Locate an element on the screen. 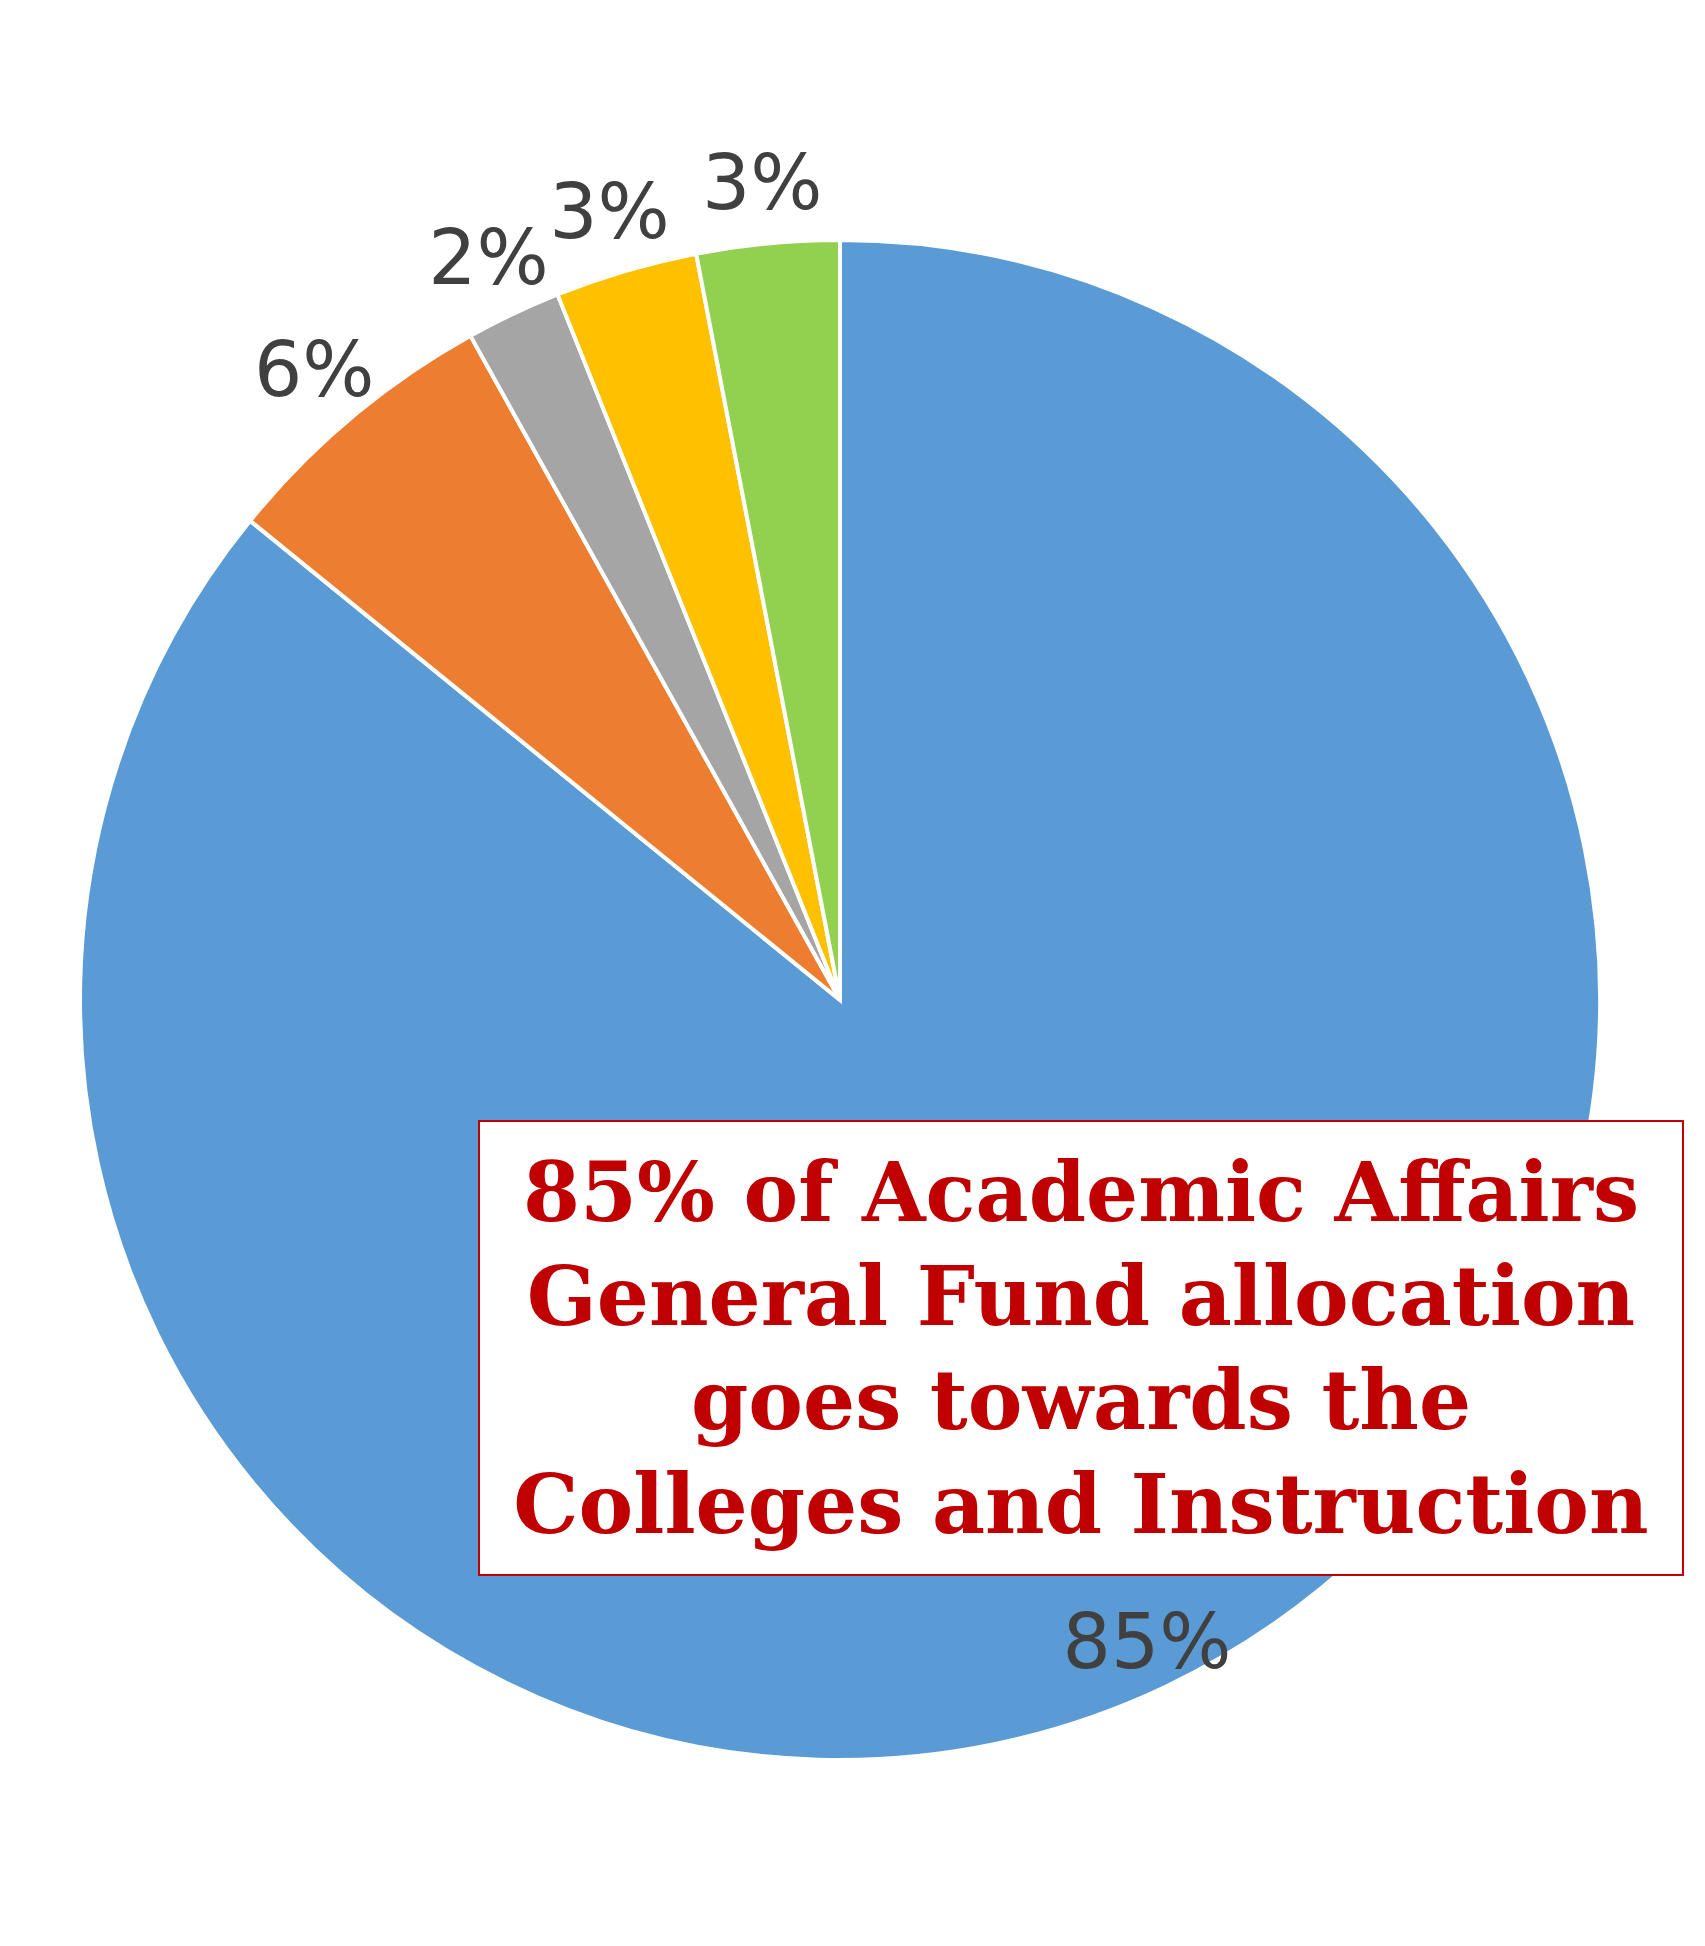 The image size is (1705, 1946). data-label: 2% is located at coordinates (488, 258).